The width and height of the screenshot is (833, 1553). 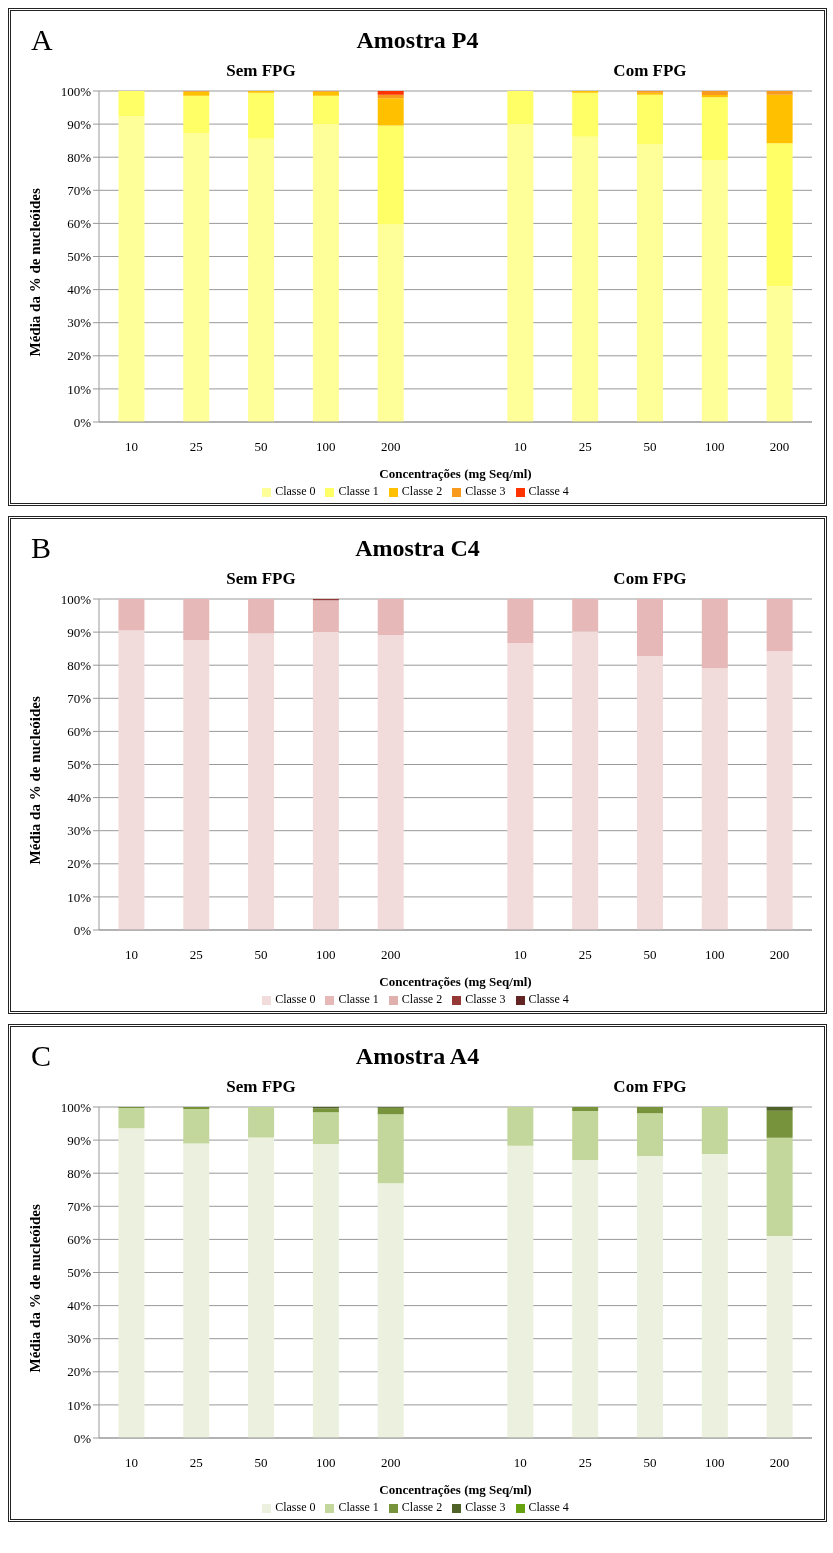 I want to click on text: A, so click(x=42, y=40).